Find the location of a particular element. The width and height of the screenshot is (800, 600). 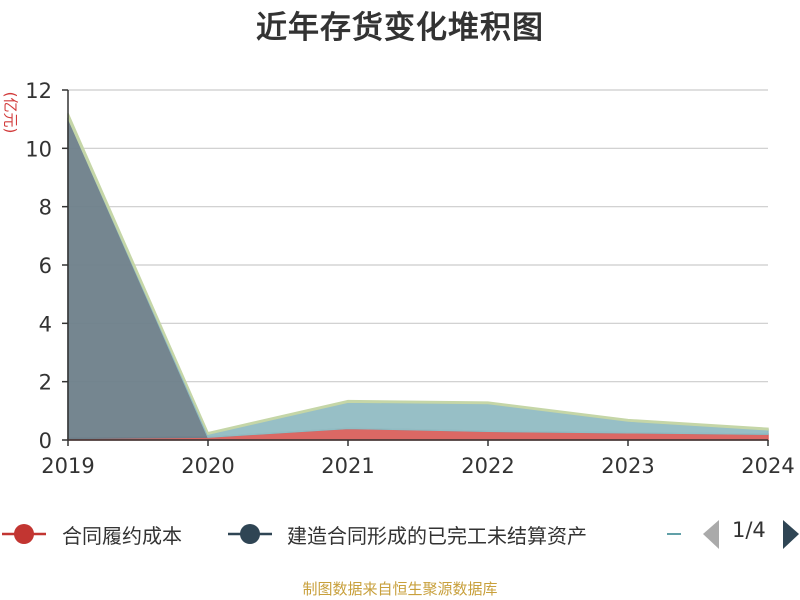

legend-label-construction-assets: 建造合同形成的已完工未结算资产 is located at coordinates (437, 535).